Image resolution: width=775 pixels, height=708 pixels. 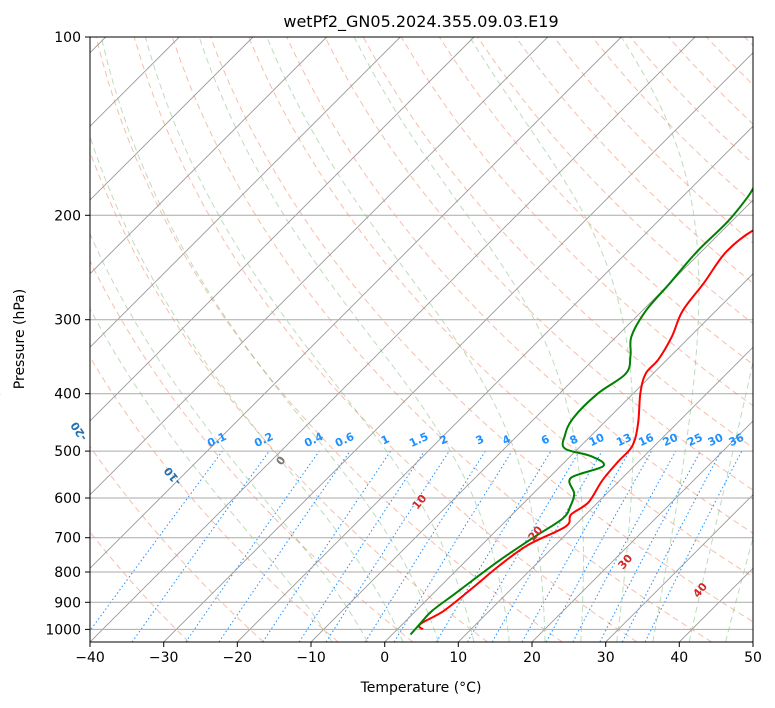 What do you see at coordinates (671, 440) in the screenshot?
I see `mixing-ratio-label: 20` at bounding box center [671, 440].